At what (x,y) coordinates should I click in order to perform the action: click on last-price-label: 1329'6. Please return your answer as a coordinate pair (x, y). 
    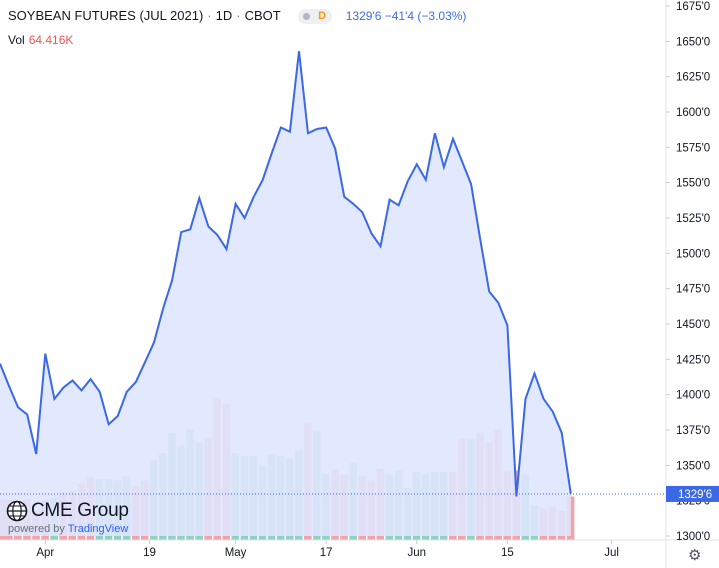
    Looking at the image, I should click on (692, 493).